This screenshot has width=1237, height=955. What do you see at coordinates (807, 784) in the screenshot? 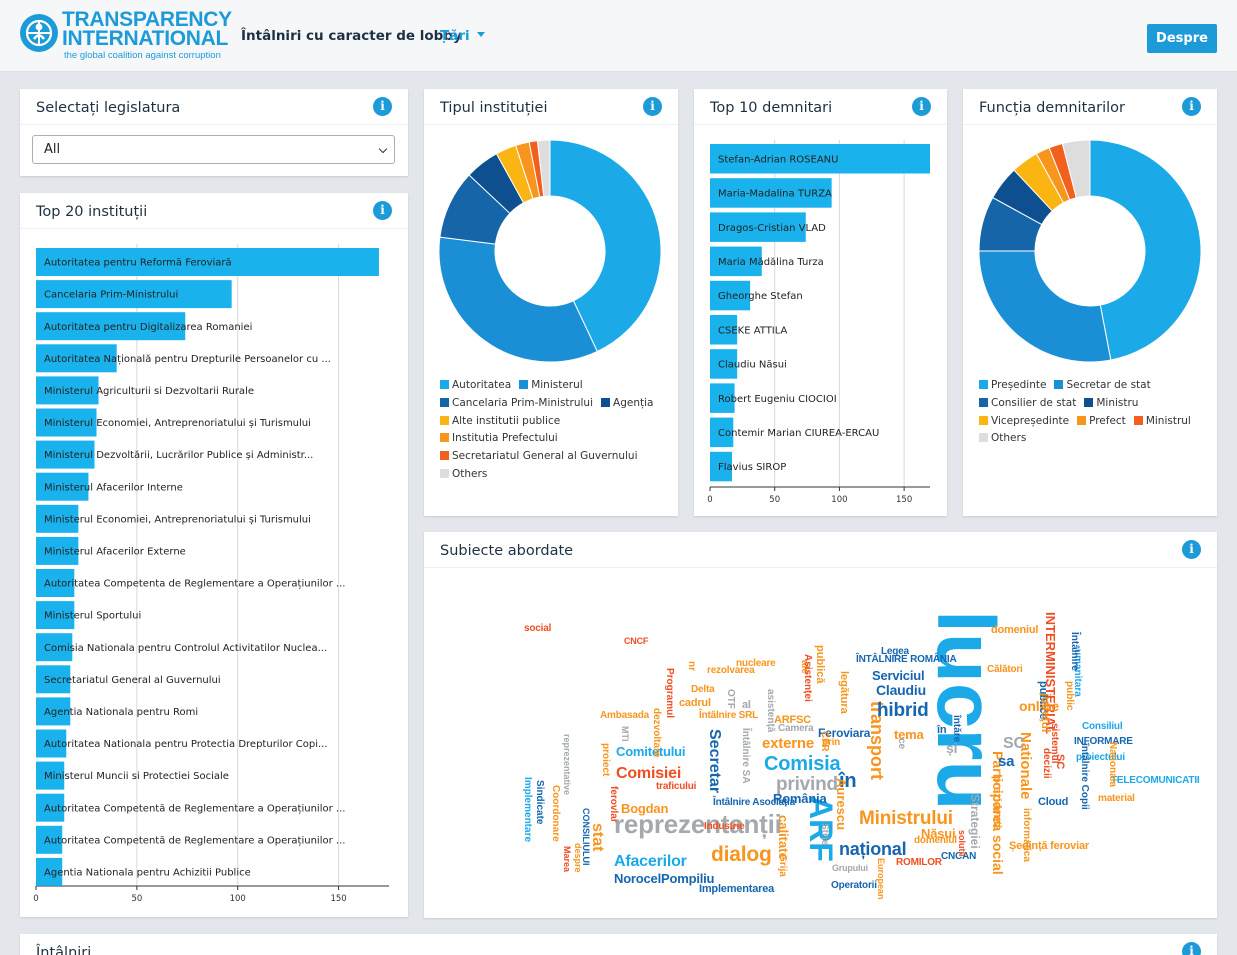
I see `word-cloud-term: privind` at bounding box center [807, 784].